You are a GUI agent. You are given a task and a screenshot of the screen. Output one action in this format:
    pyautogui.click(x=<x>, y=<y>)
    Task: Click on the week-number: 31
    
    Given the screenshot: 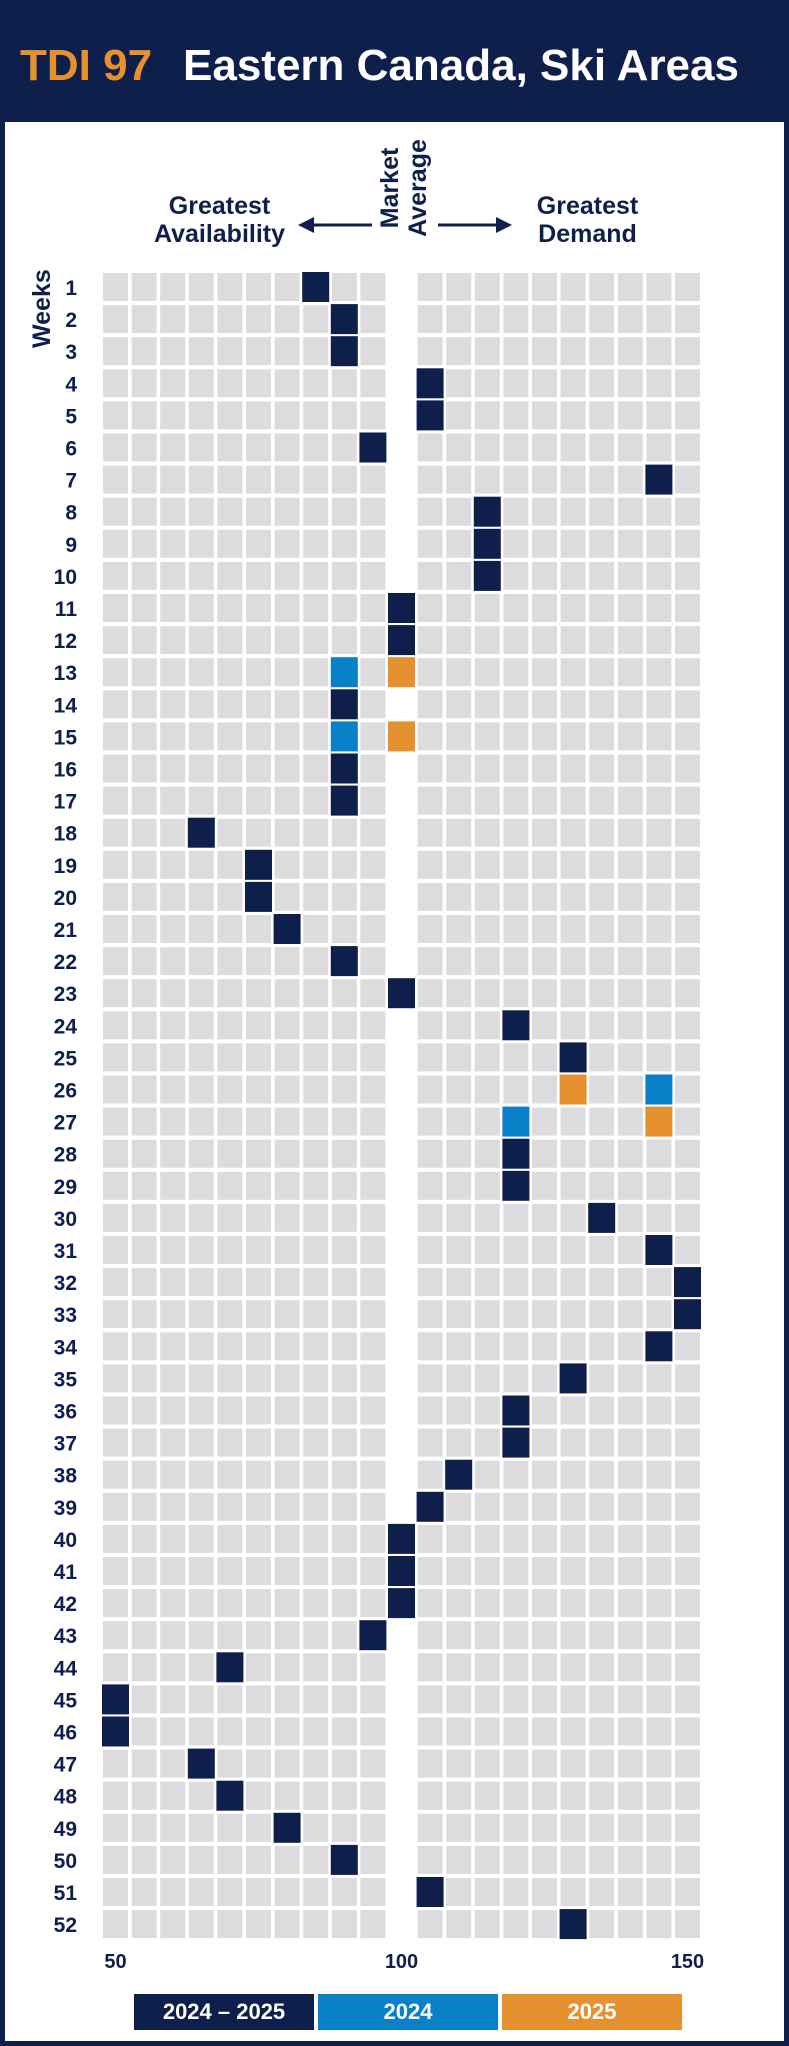 What is the action you would take?
    pyautogui.click(x=66, y=1251)
    